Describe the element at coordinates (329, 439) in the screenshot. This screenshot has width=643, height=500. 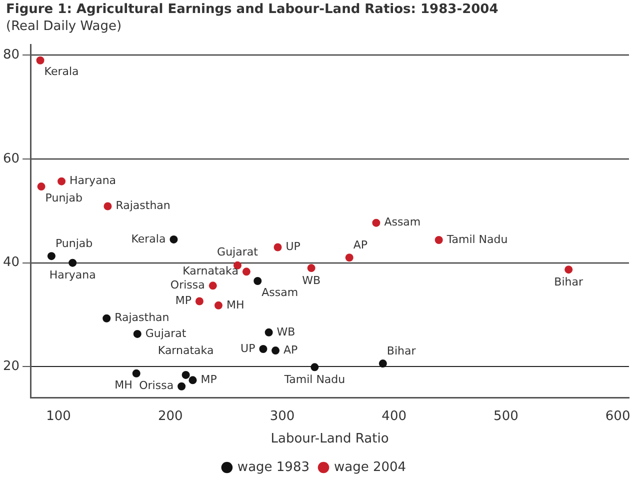
I see `x-axis-title: Labour-Land Ratio` at that location.